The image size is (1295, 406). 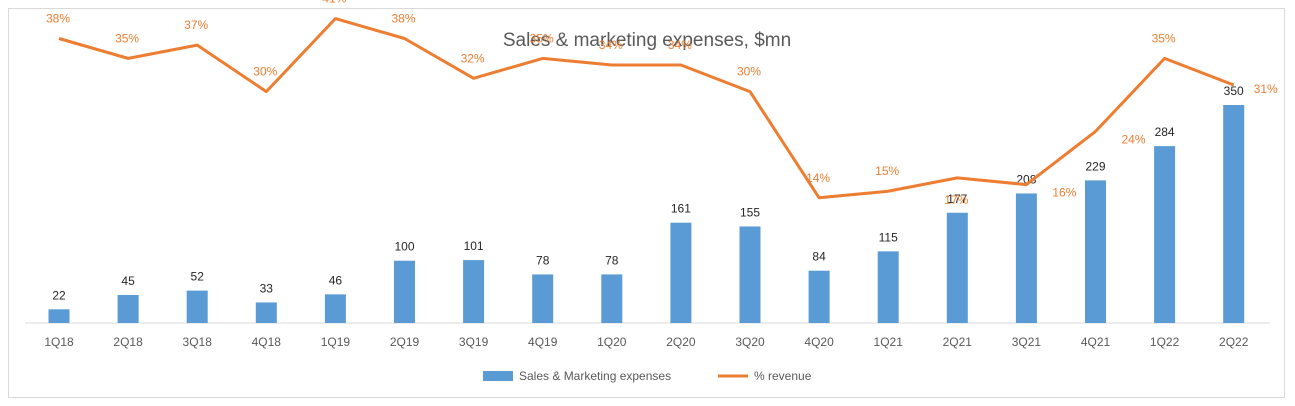 What do you see at coordinates (404, 247) in the screenshot?
I see `bar-label-2Q19: 100` at bounding box center [404, 247].